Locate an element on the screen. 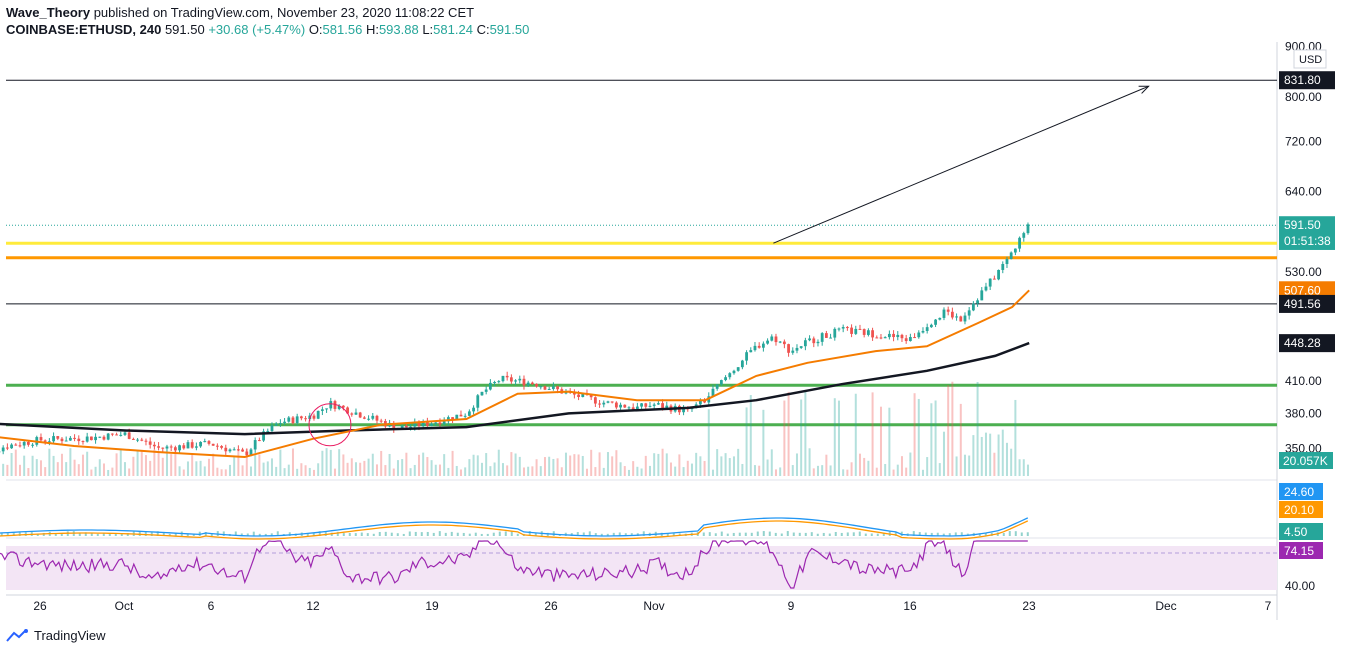 The image size is (1348, 657). time-axis-tick: 12 is located at coordinates (313, 606).